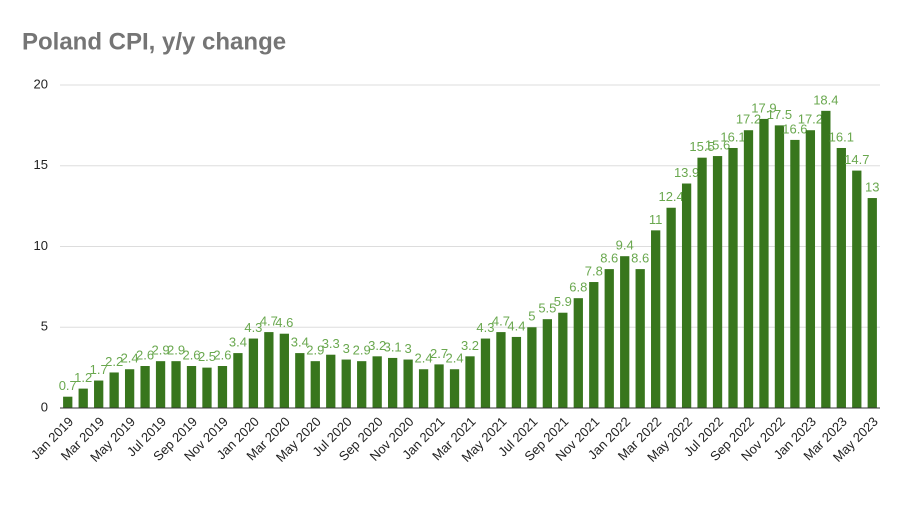  Describe the element at coordinates (393, 346) in the screenshot. I see `data-label: 3.1` at that location.